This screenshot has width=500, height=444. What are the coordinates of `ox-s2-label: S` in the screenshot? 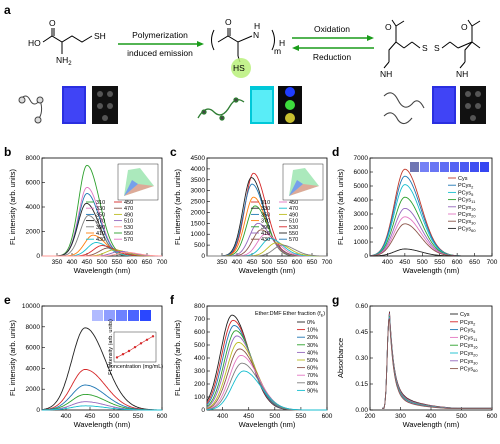 It's located at (437, 48).